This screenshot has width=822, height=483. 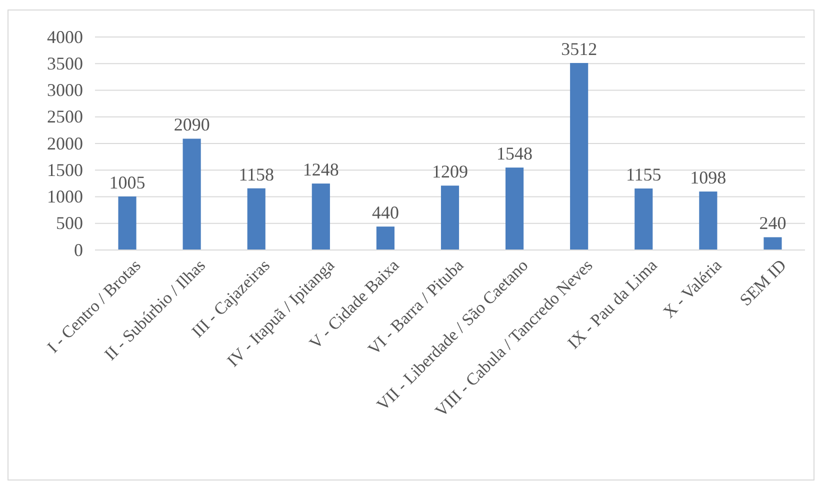 I want to click on data-label: 1548, so click(x=514, y=154).